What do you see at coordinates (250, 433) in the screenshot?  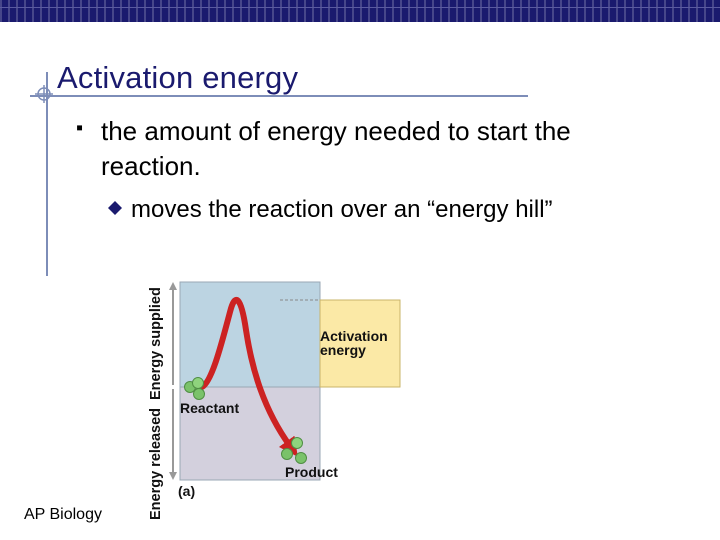 I see `energy-released-region` at bounding box center [250, 433].